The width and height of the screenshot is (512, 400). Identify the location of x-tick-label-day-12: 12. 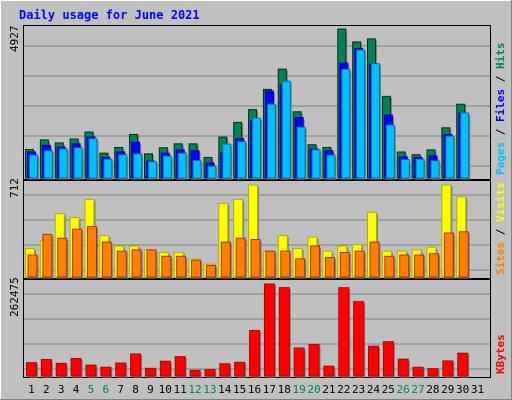
(194, 389).